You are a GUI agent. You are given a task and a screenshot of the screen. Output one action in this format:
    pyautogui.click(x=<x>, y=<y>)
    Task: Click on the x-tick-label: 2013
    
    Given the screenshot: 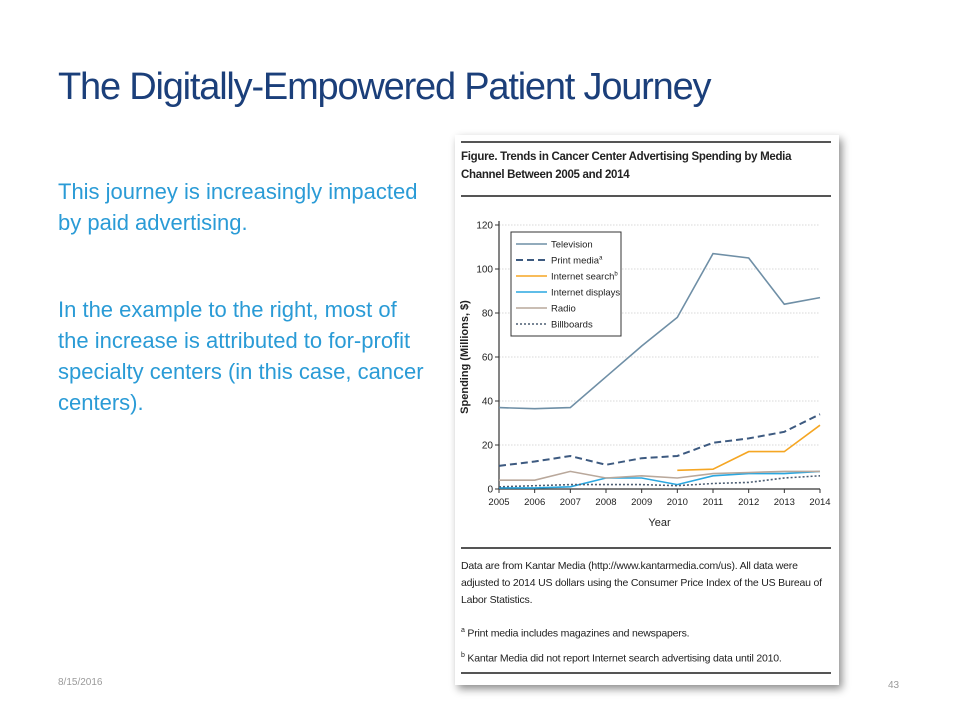 What is the action you would take?
    pyautogui.click(x=784, y=502)
    